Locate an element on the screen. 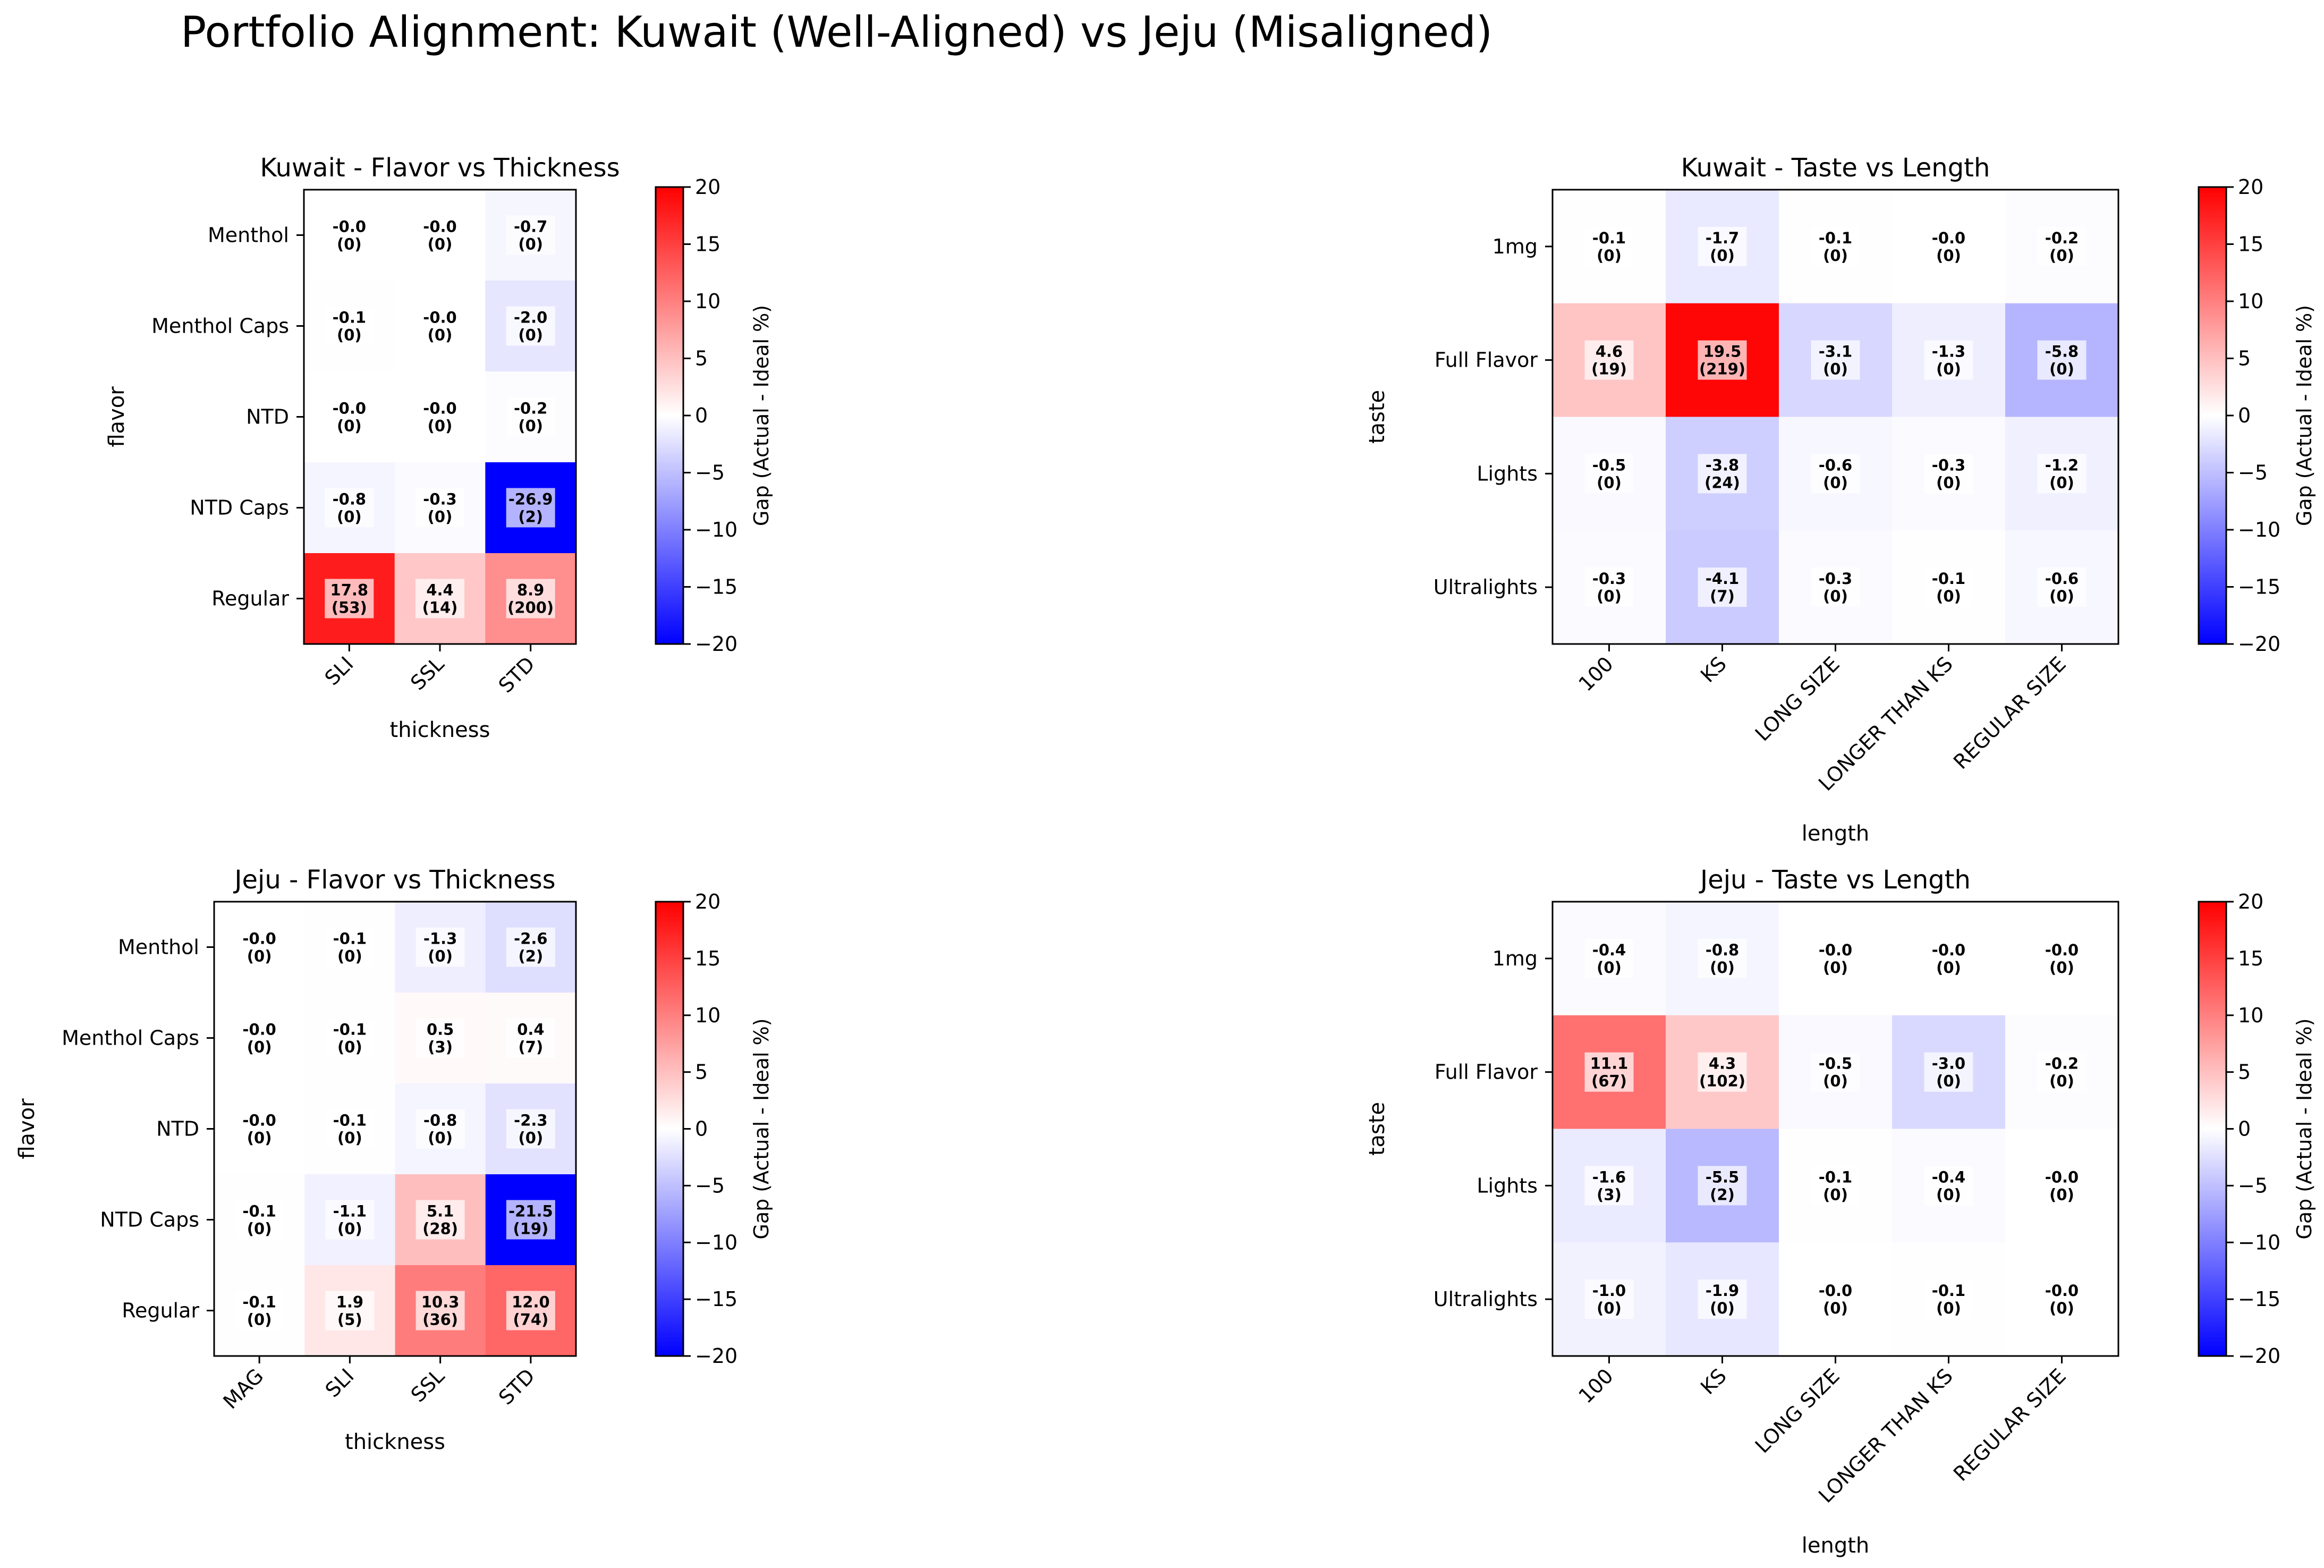  cell-value-label: -5.8 is located at coordinates (2062, 352).